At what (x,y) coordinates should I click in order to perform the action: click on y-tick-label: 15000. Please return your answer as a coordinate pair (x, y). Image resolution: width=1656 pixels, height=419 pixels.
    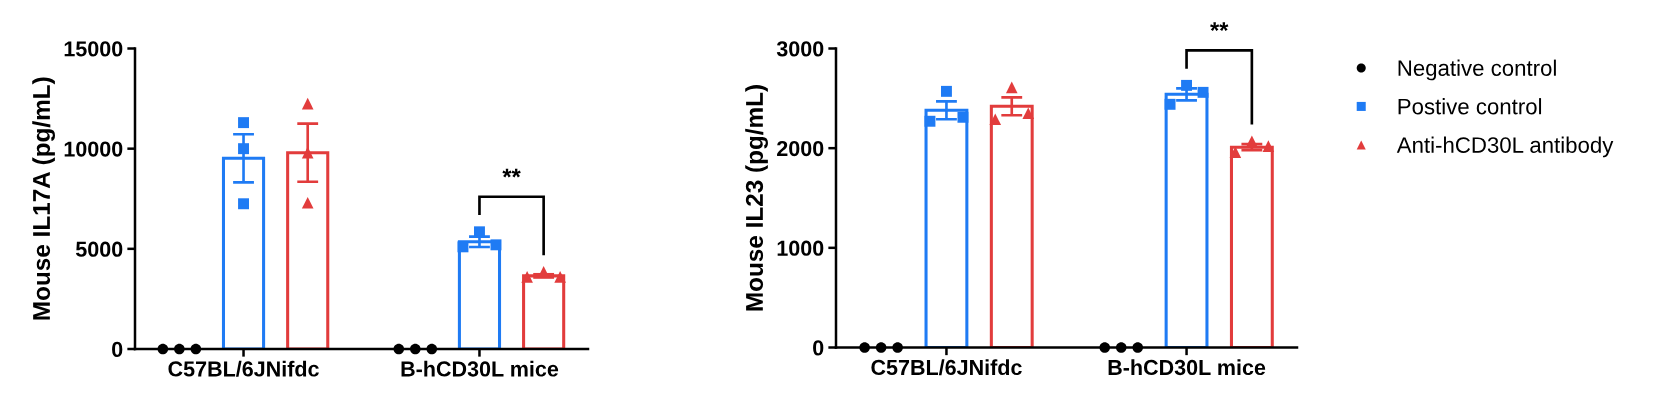
    Looking at the image, I should click on (93, 49).